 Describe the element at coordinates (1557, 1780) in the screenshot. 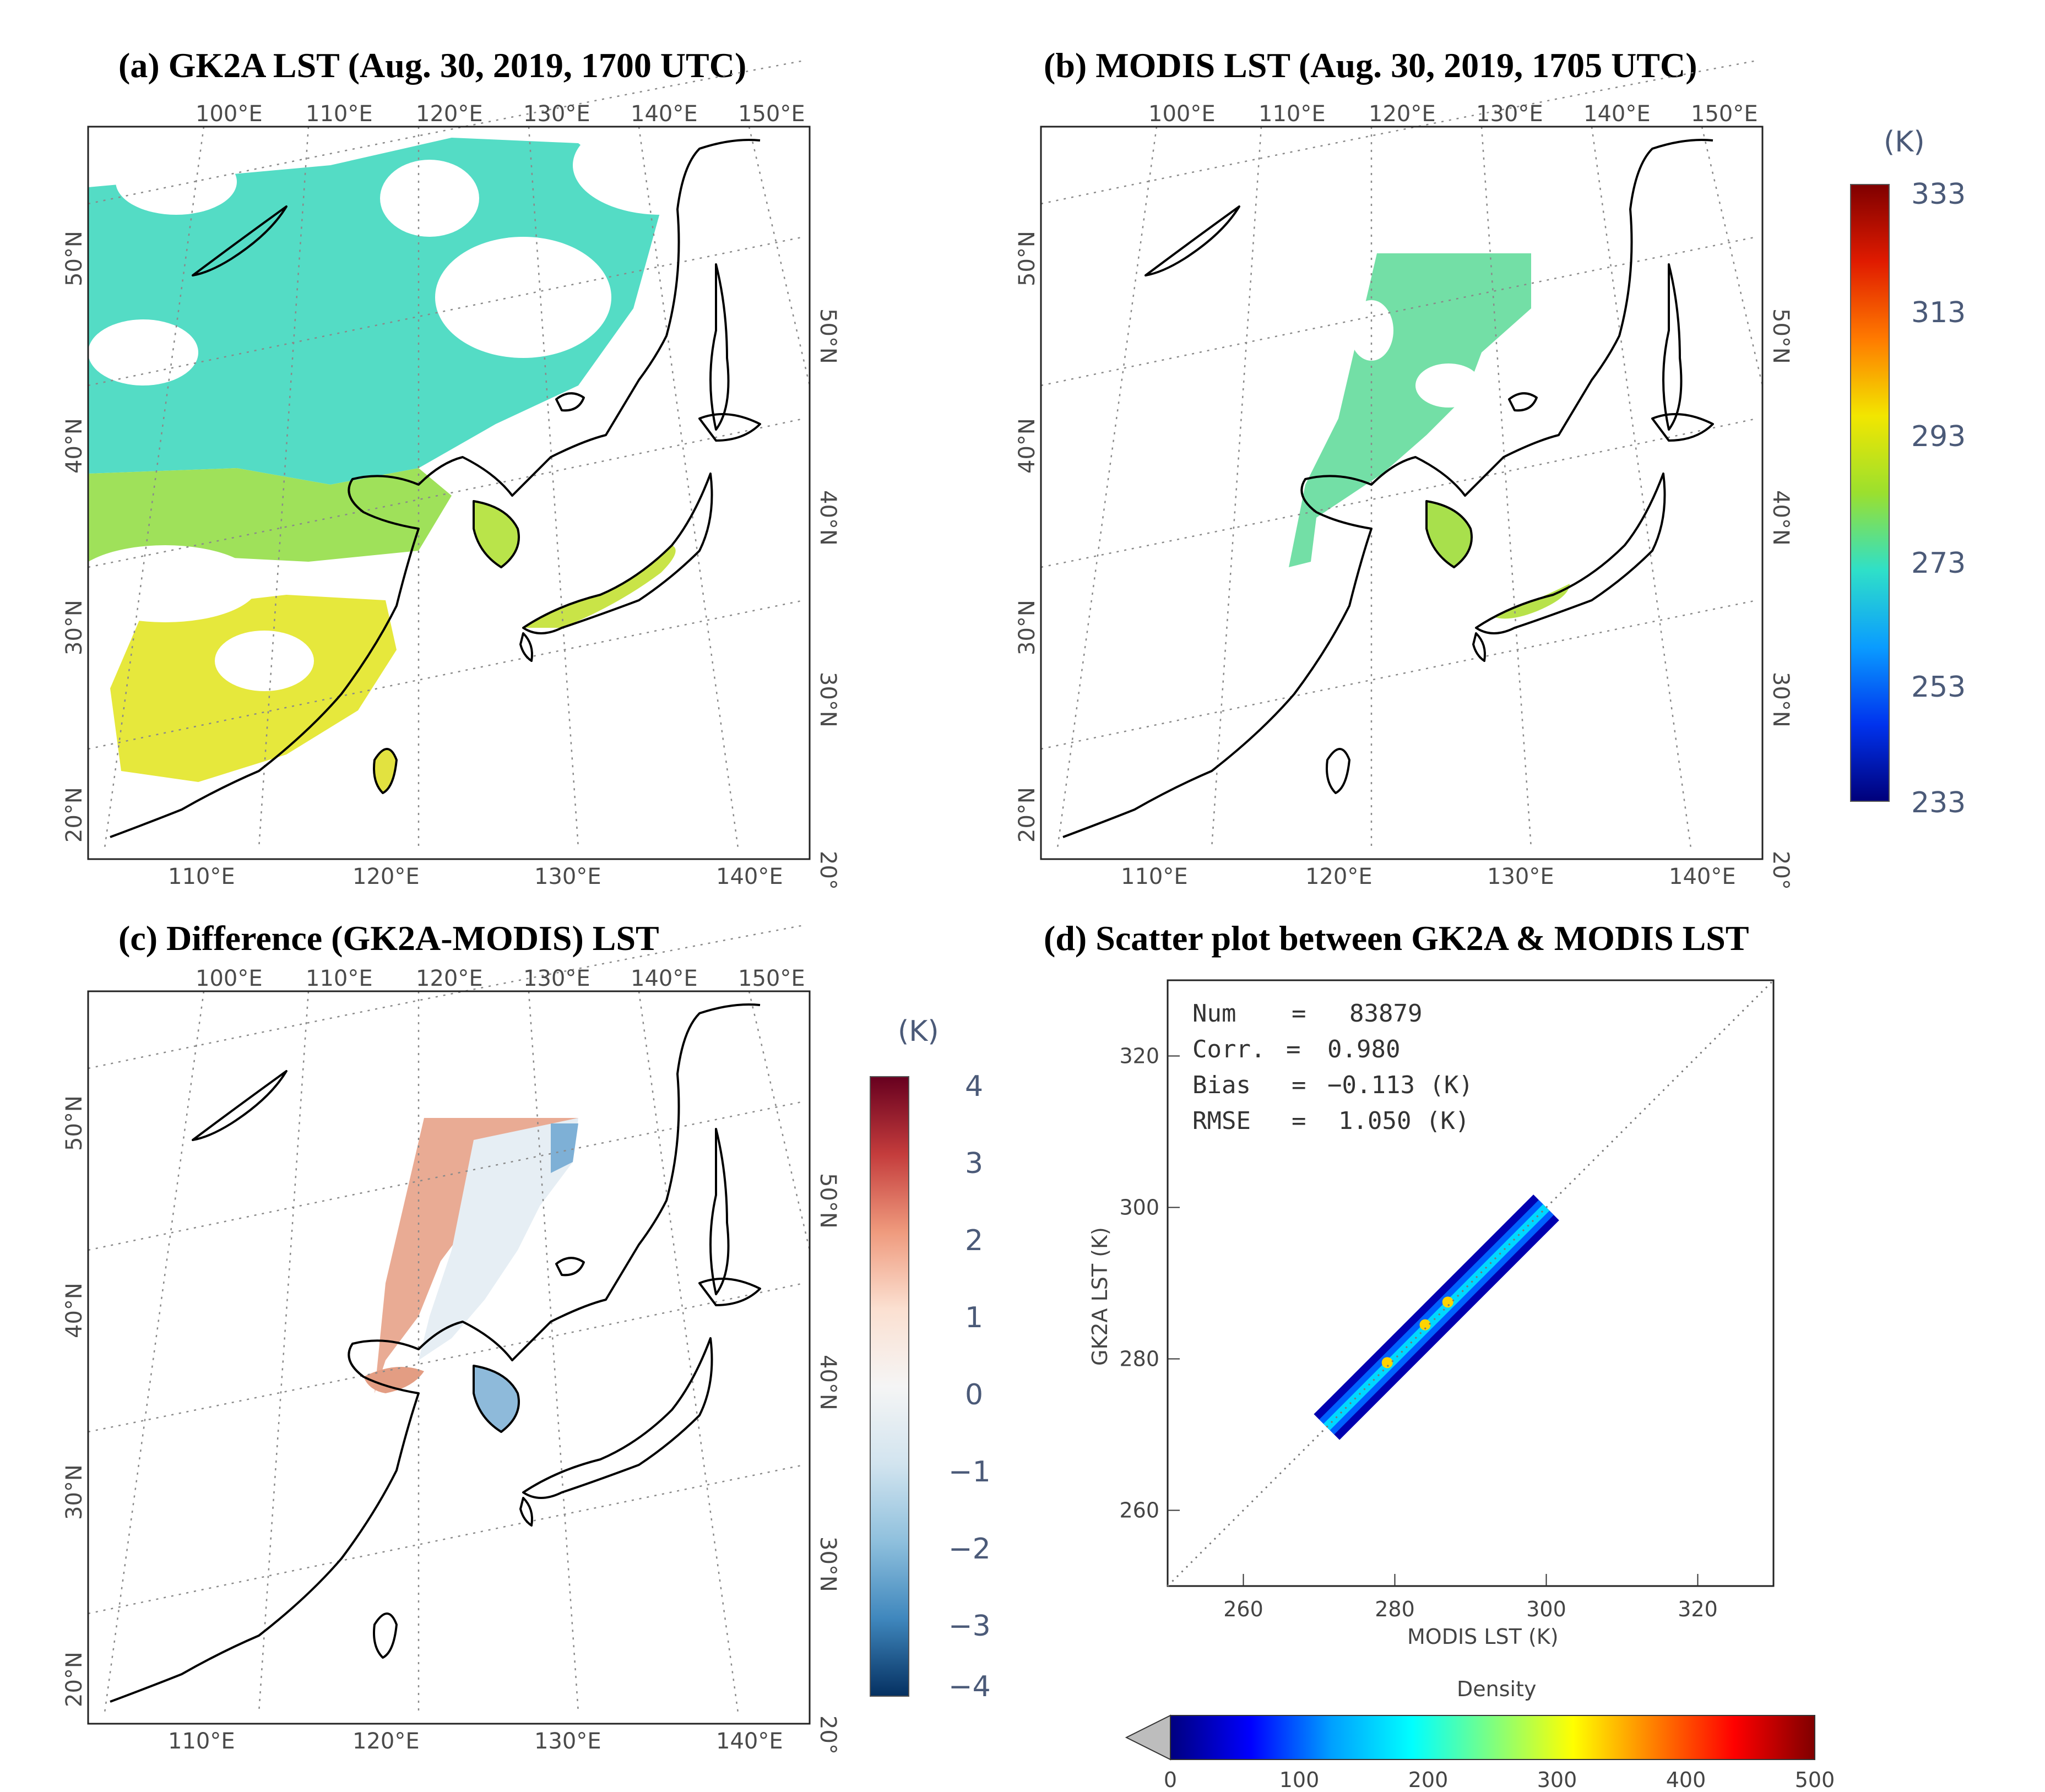

I see `density-tick-label: 300` at that location.